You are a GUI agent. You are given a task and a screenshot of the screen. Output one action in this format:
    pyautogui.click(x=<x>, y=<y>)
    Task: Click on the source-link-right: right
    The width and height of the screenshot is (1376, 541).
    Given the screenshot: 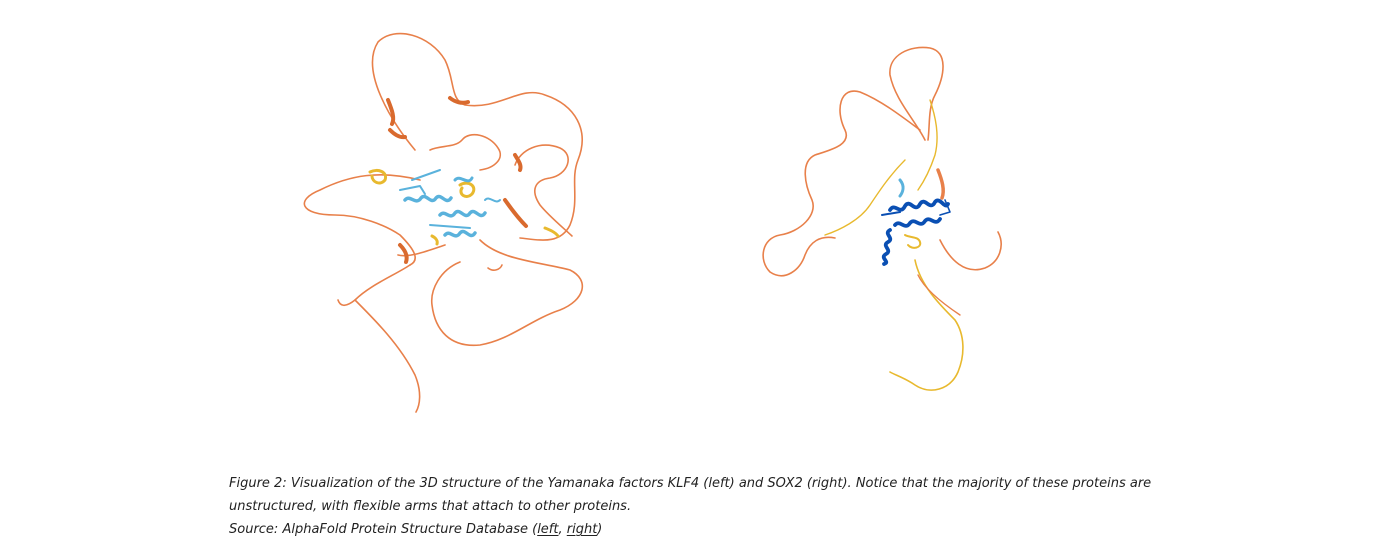 What is the action you would take?
    pyautogui.click(x=582, y=529)
    